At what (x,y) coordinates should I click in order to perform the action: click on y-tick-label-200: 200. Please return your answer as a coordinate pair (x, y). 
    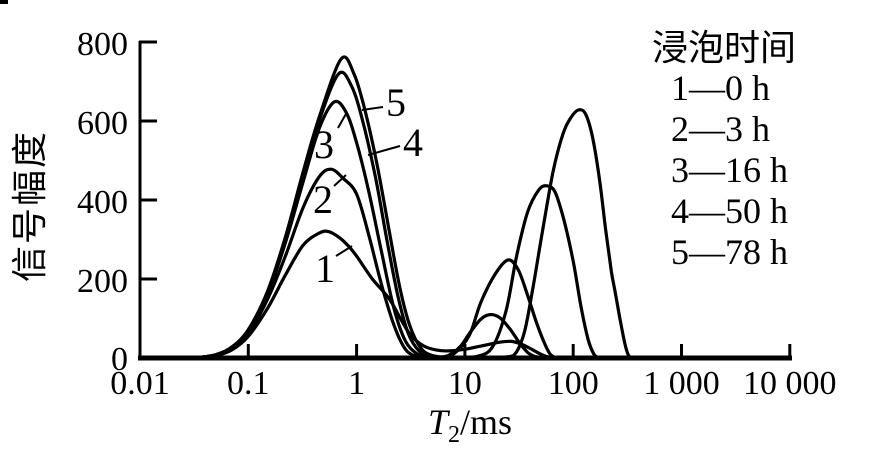
    Looking at the image, I should click on (102, 281).